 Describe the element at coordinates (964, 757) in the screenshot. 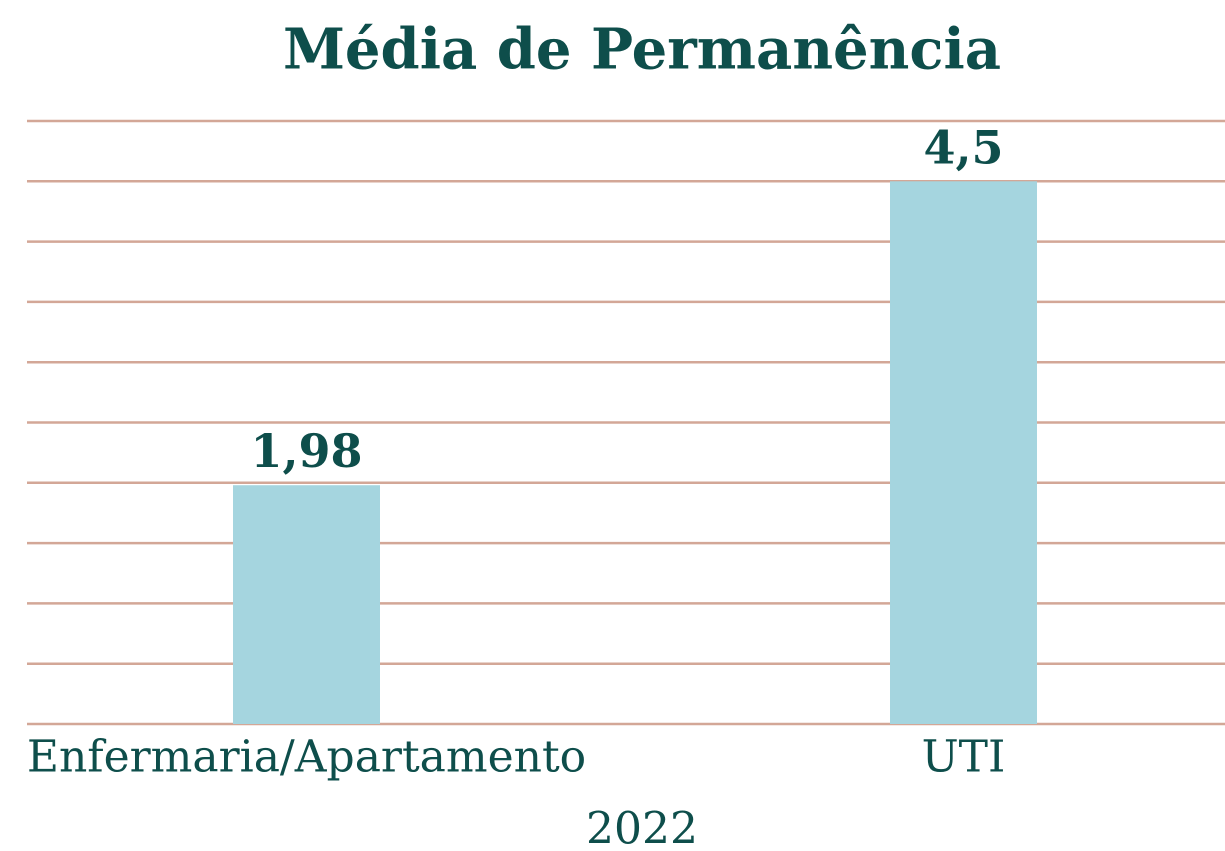

I see `x-tick-label: UTI` at that location.